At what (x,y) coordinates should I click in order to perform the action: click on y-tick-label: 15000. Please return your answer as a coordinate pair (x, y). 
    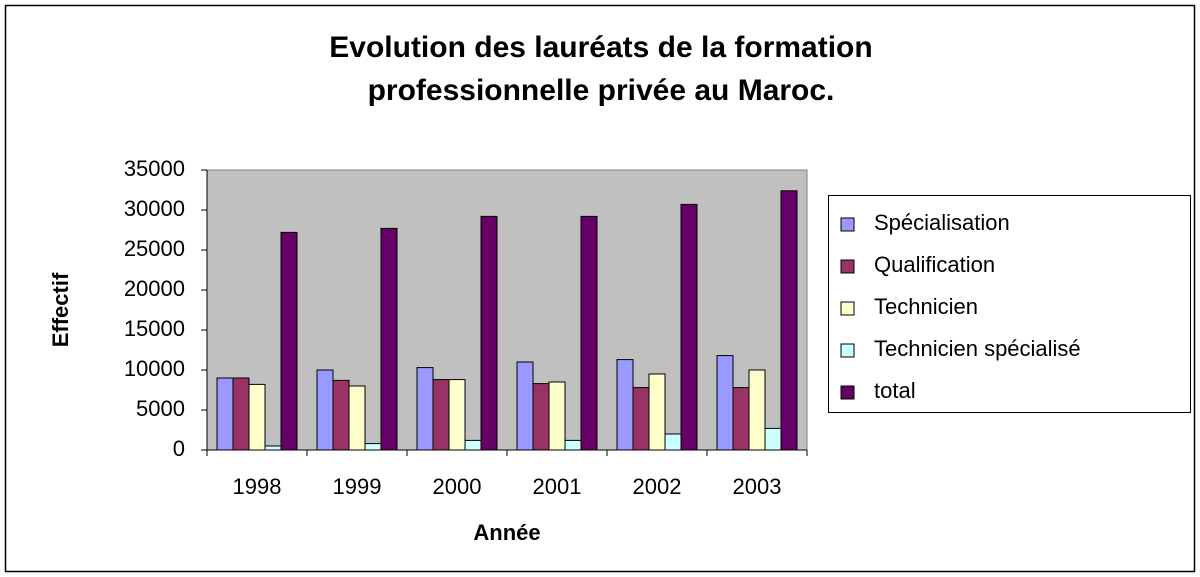
    Looking at the image, I should click on (154, 328).